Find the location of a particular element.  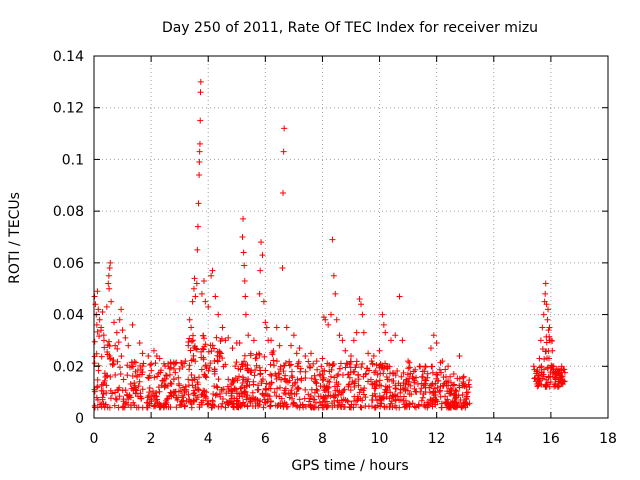

x-tick-label: 0 is located at coordinates (94, 439).